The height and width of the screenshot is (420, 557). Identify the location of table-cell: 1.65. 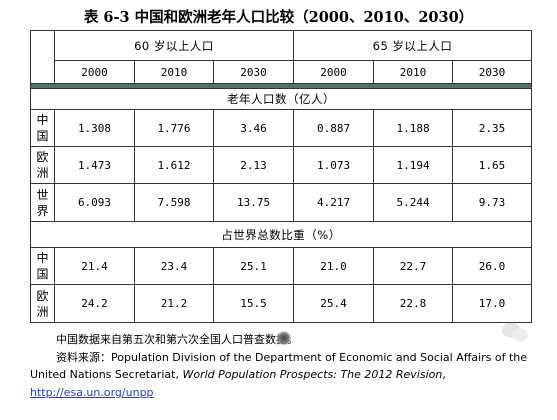
(492, 165).